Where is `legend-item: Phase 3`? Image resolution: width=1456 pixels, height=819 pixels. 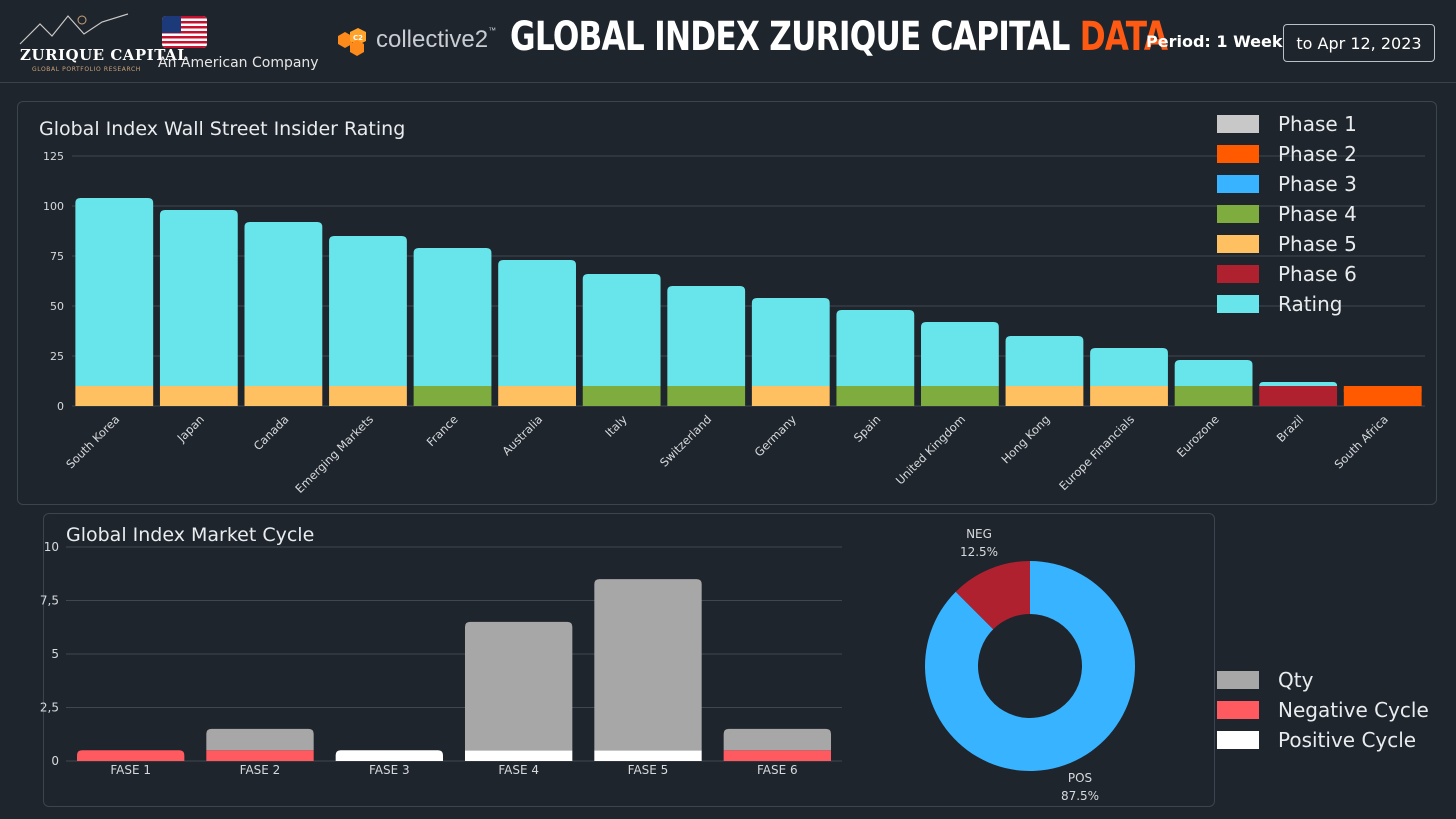
legend-item: Phase 3 is located at coordinates (1287, 184).